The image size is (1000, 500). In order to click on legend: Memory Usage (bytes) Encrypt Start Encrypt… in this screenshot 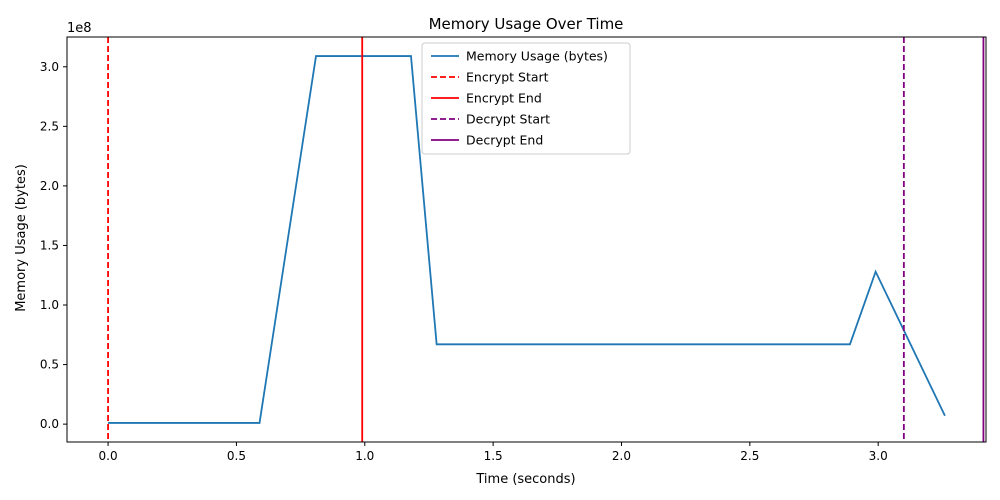, I will do `click(526, 98)`.